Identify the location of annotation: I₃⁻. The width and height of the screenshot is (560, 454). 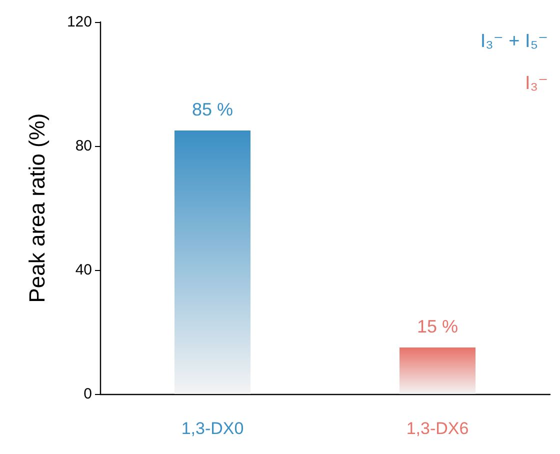
(536, 83).